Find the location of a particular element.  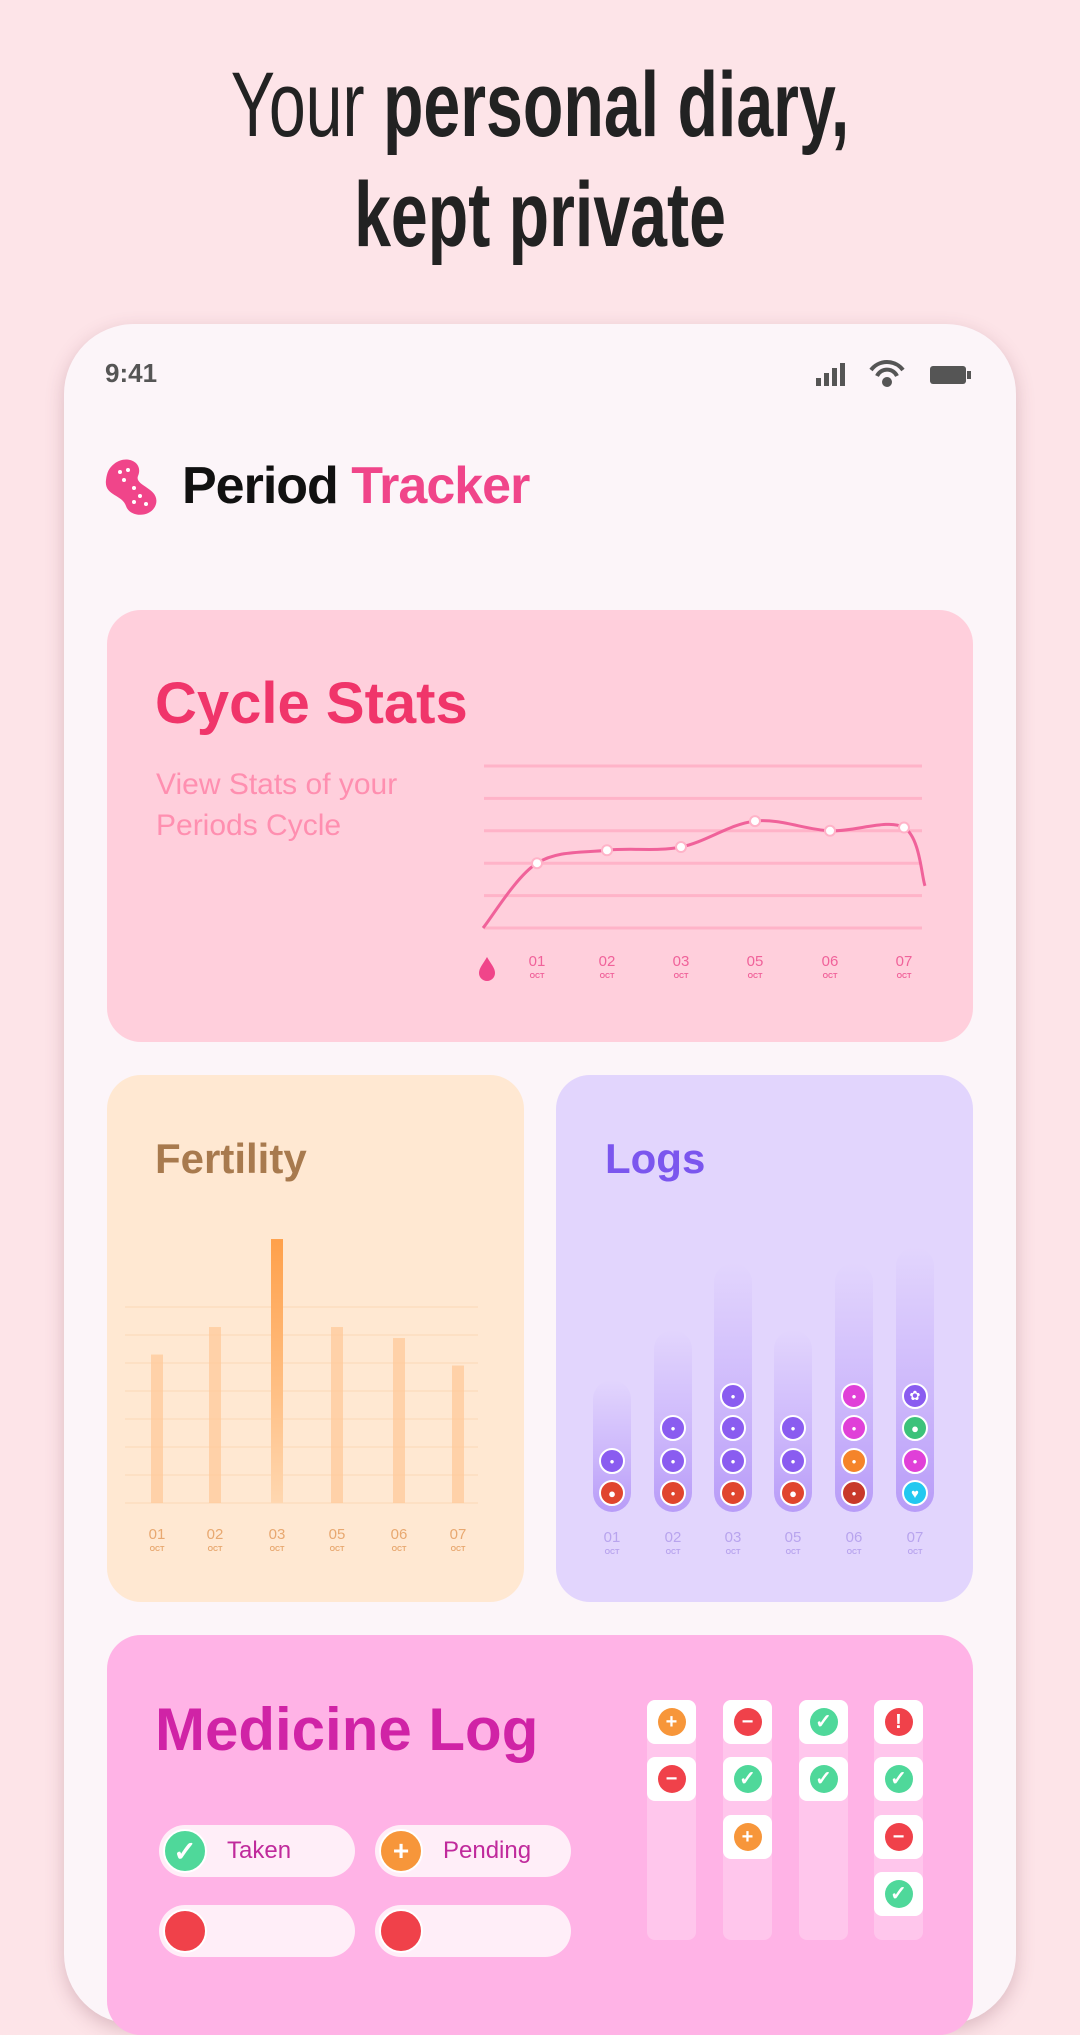

cycle-stats-title: Cycle Stats is located at coordinates (311, 703).